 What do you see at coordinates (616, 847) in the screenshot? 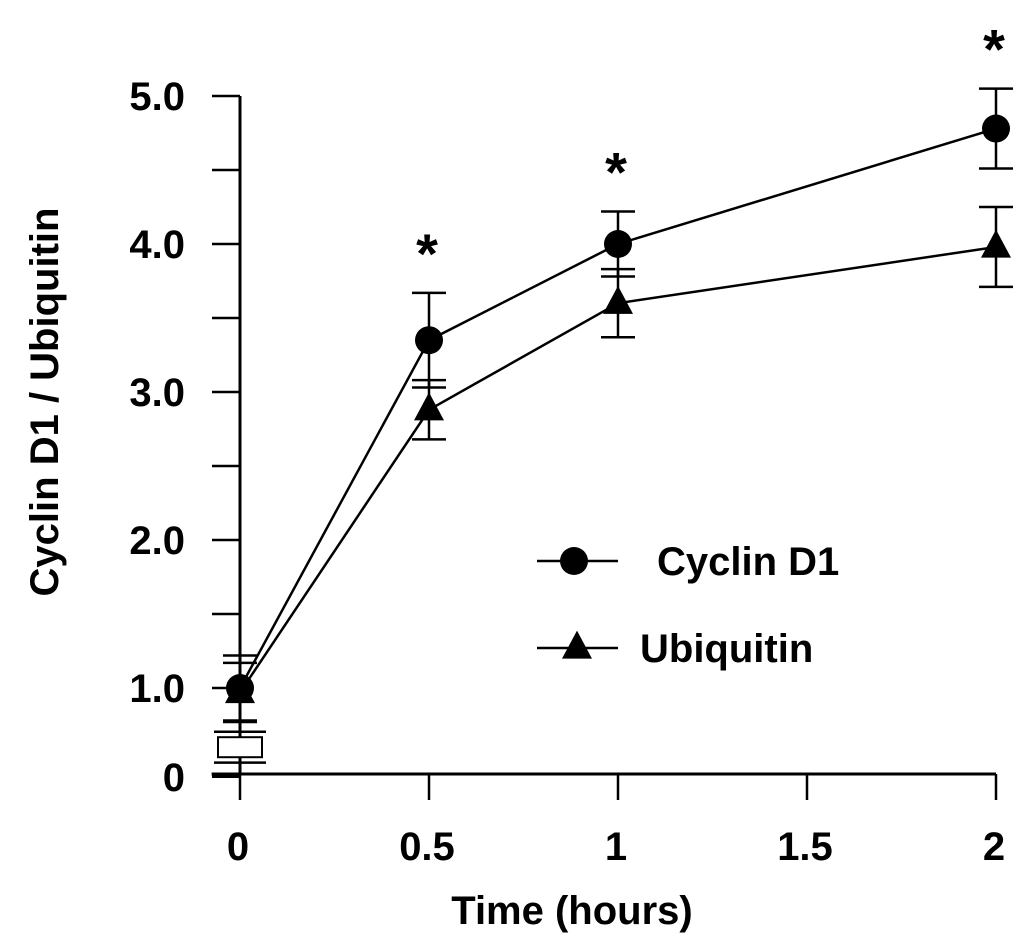
I see `x-tick-label: 1` at bounding box center [616, 847].